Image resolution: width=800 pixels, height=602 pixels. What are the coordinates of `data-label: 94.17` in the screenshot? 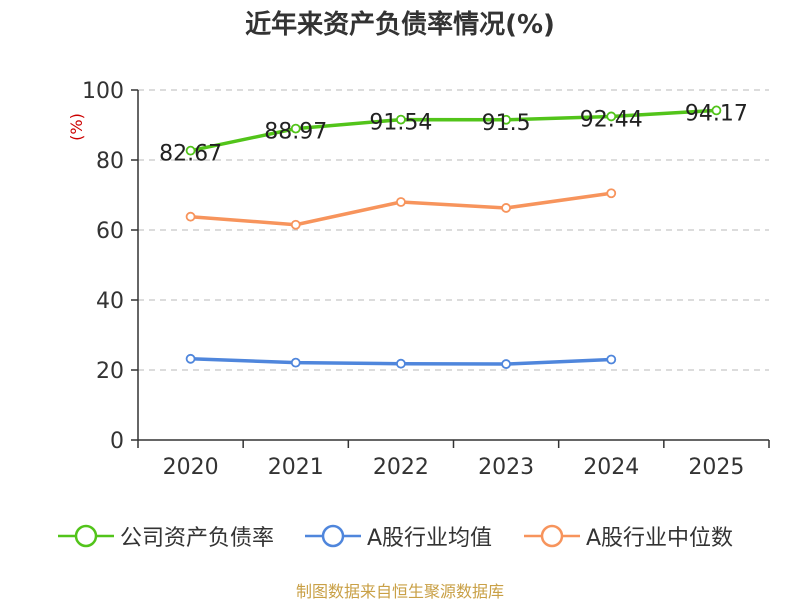 It's located at (716, 113).